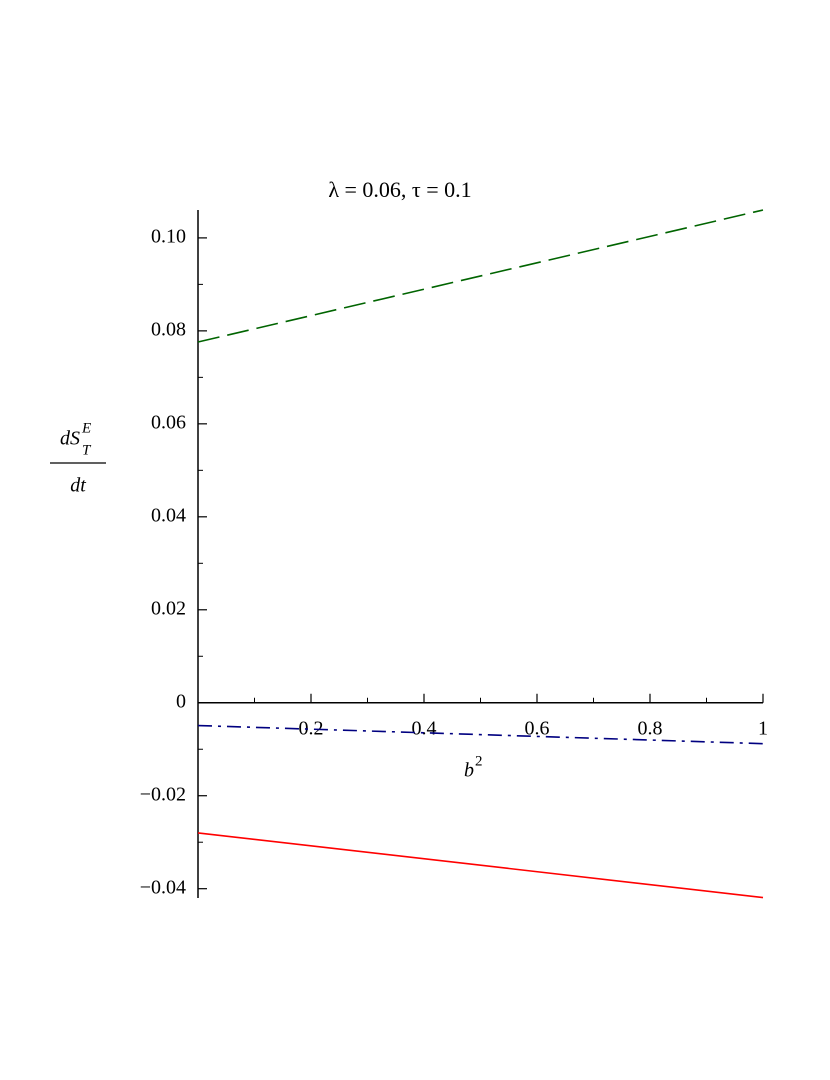 This screenshot has height=1080, width=830. Describe the element at coordinates (87, 450) in the screenshot. I see `y-label-sub: T` at that location.